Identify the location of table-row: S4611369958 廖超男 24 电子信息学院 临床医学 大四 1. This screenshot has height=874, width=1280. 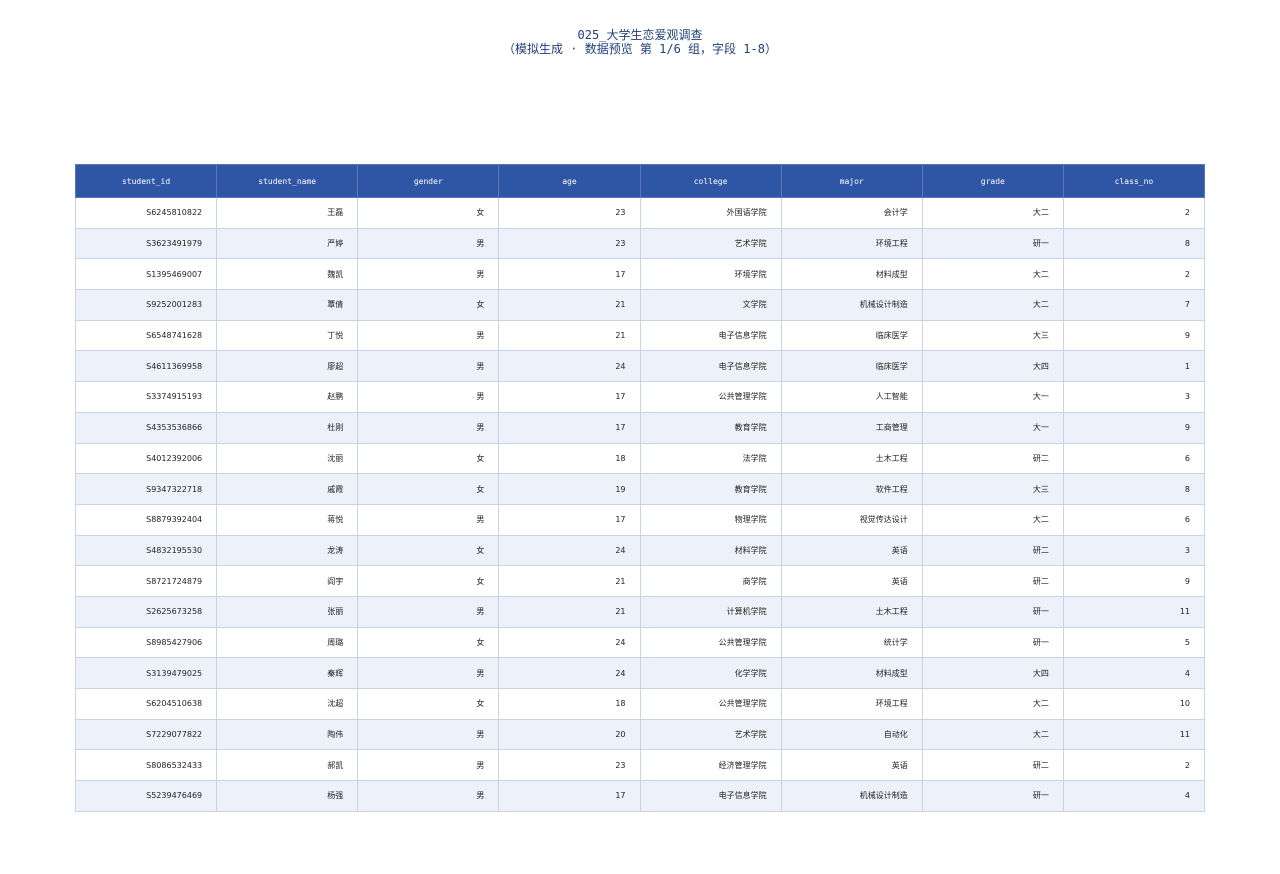
(640, 366).